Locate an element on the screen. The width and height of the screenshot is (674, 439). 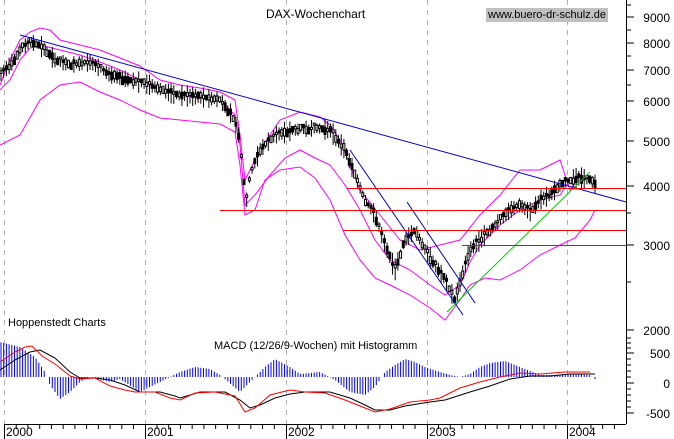
y-tick-8000: 8000 is located at coordinates (656, 44).